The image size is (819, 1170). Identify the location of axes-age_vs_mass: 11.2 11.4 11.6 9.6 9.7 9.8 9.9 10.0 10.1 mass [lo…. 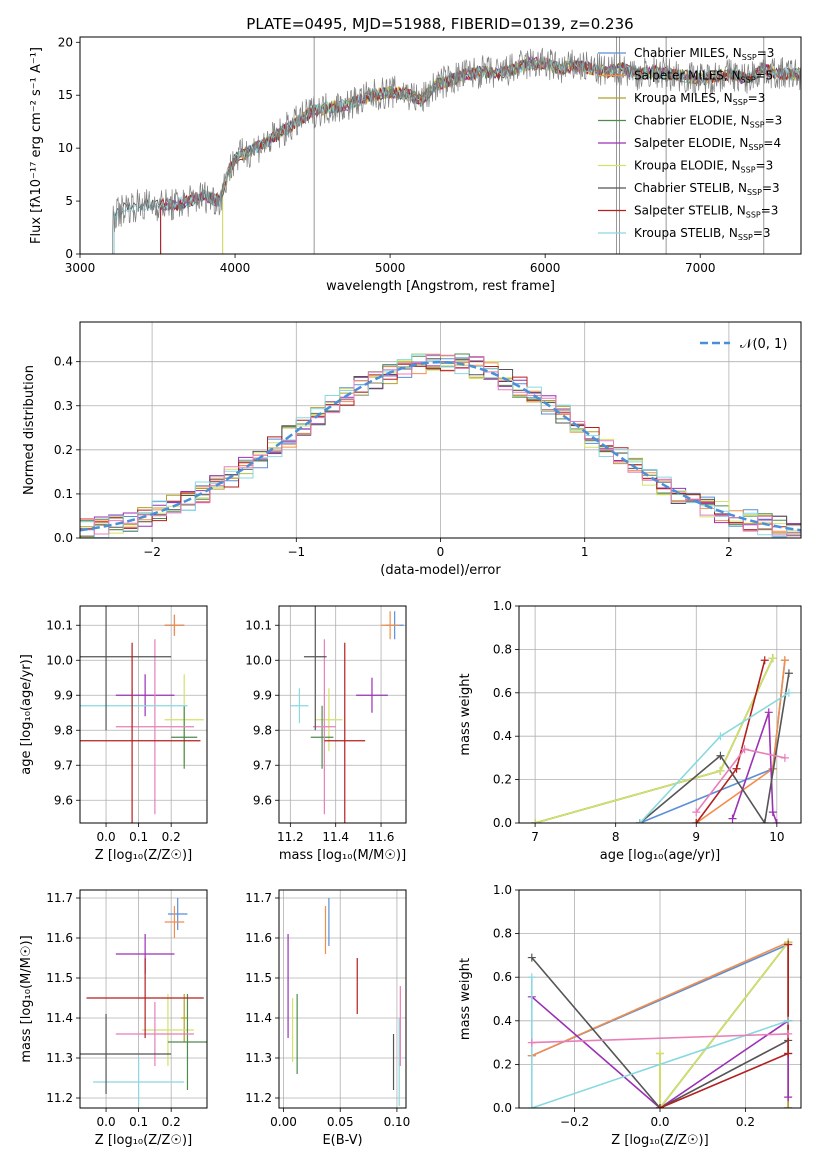
(326, 734).